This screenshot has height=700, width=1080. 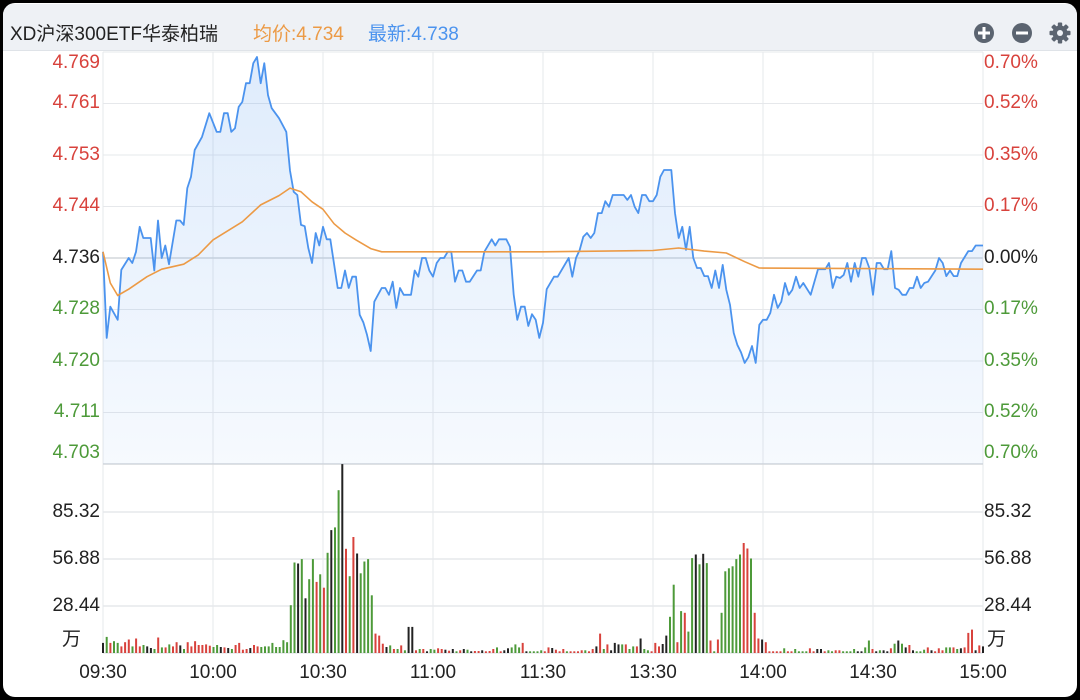 I want to click on zoom-out-icon, so click(x=1022, y=33).